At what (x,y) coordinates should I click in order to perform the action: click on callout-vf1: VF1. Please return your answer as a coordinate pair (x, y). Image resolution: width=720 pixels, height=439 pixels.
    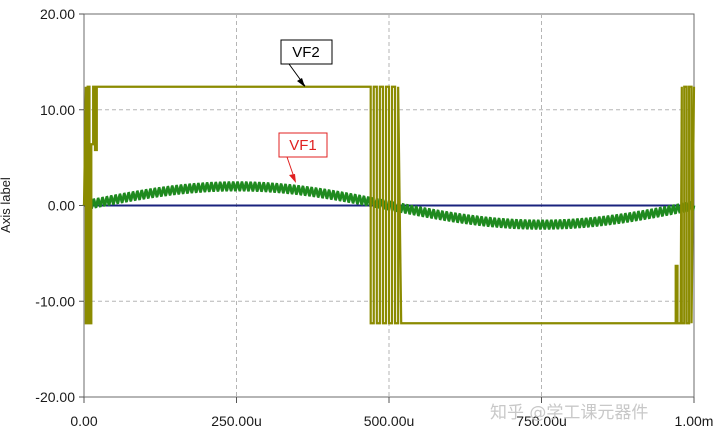
    Looking at the image, I should click on (303, 157).